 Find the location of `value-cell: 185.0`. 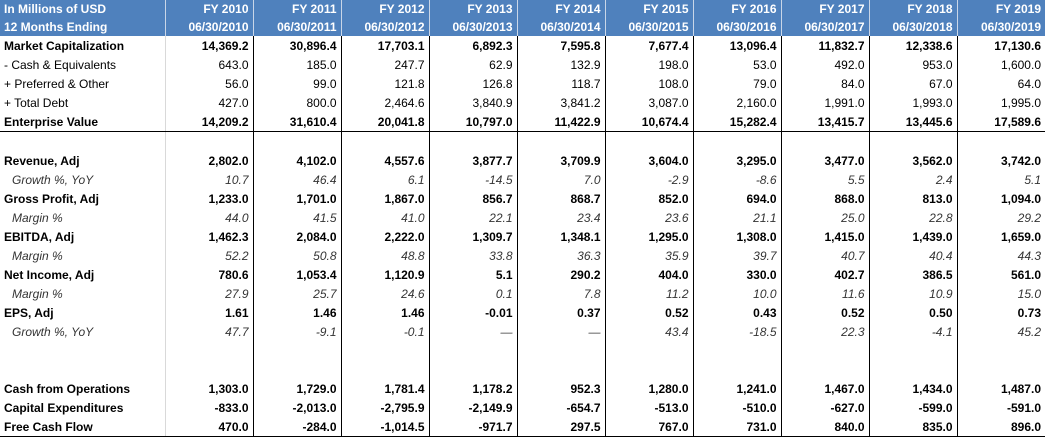

value-cell: 185.0 is located at coordinates (297, 64).